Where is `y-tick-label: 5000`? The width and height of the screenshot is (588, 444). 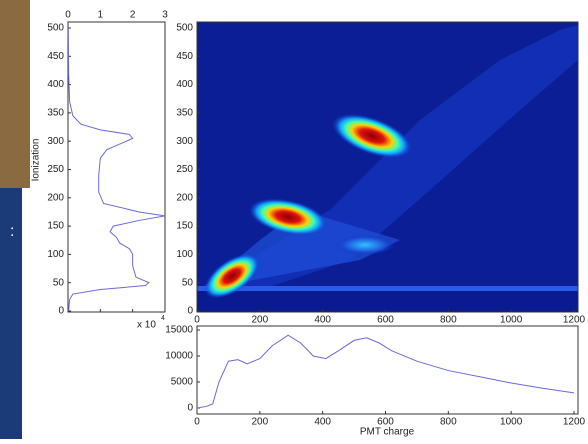 y-tick-label: 5000 is located at coordinates (182, 382).